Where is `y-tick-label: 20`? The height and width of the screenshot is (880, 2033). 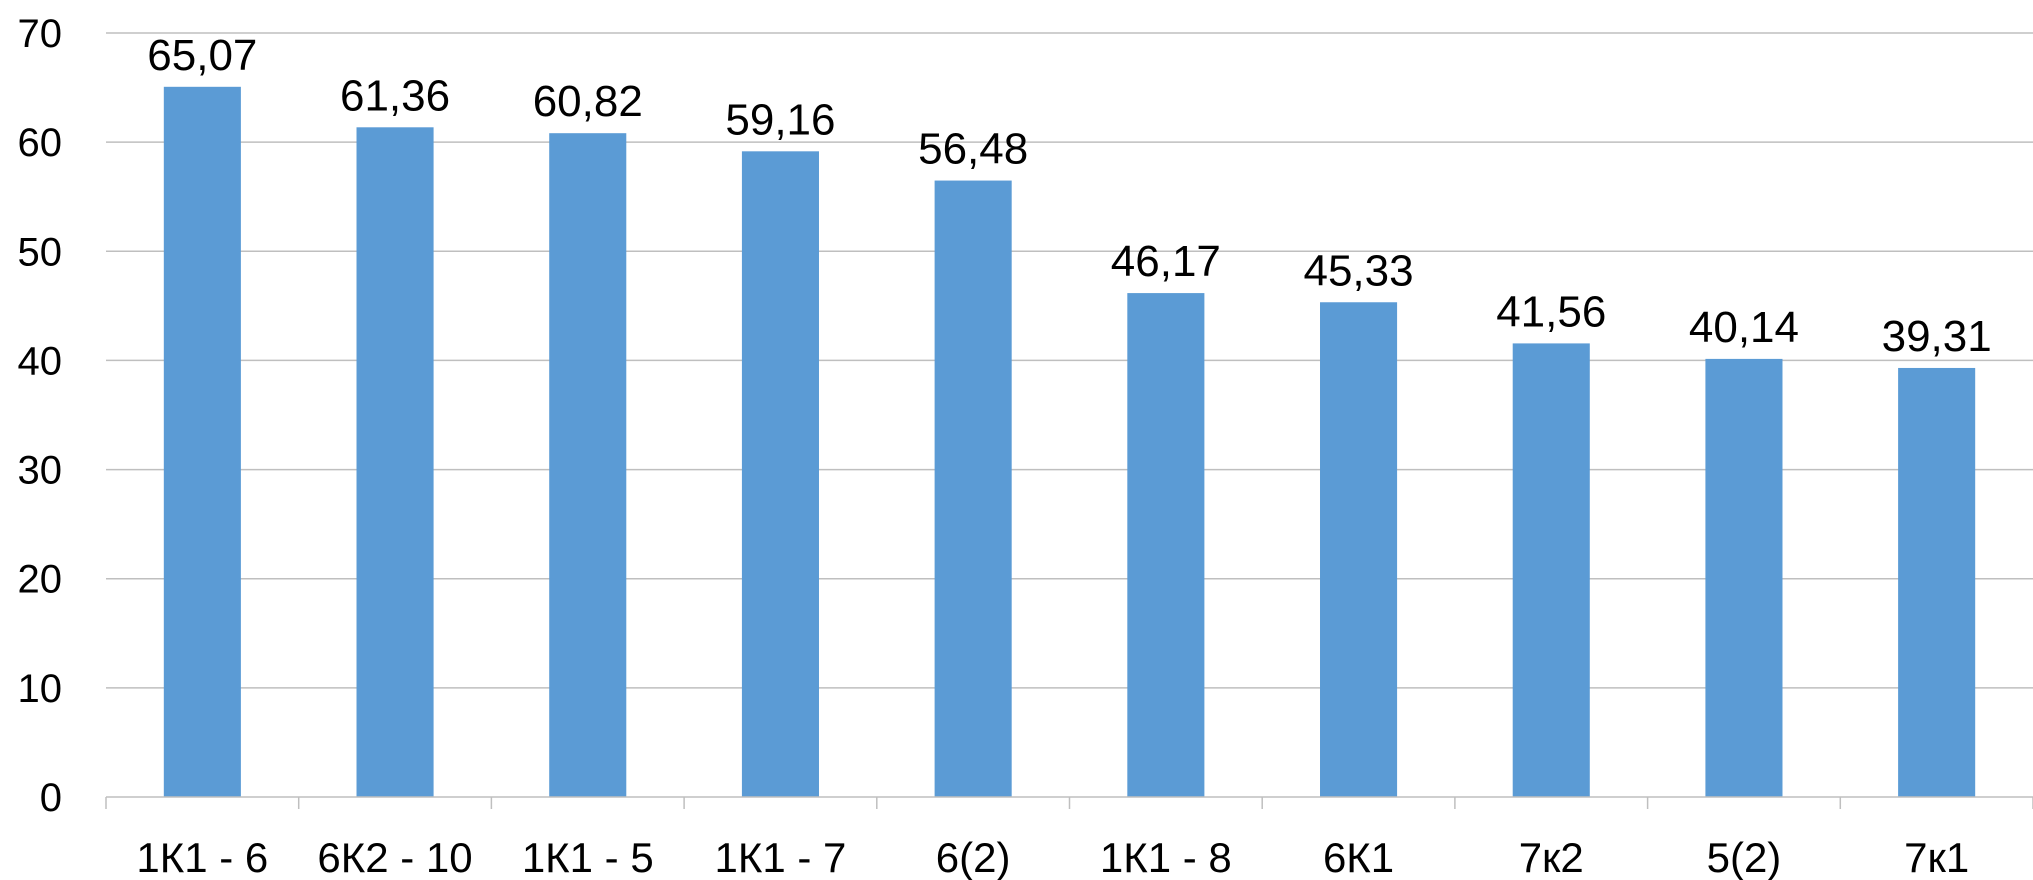
y-tick-label: 20 is located at coordinates (40, 580).